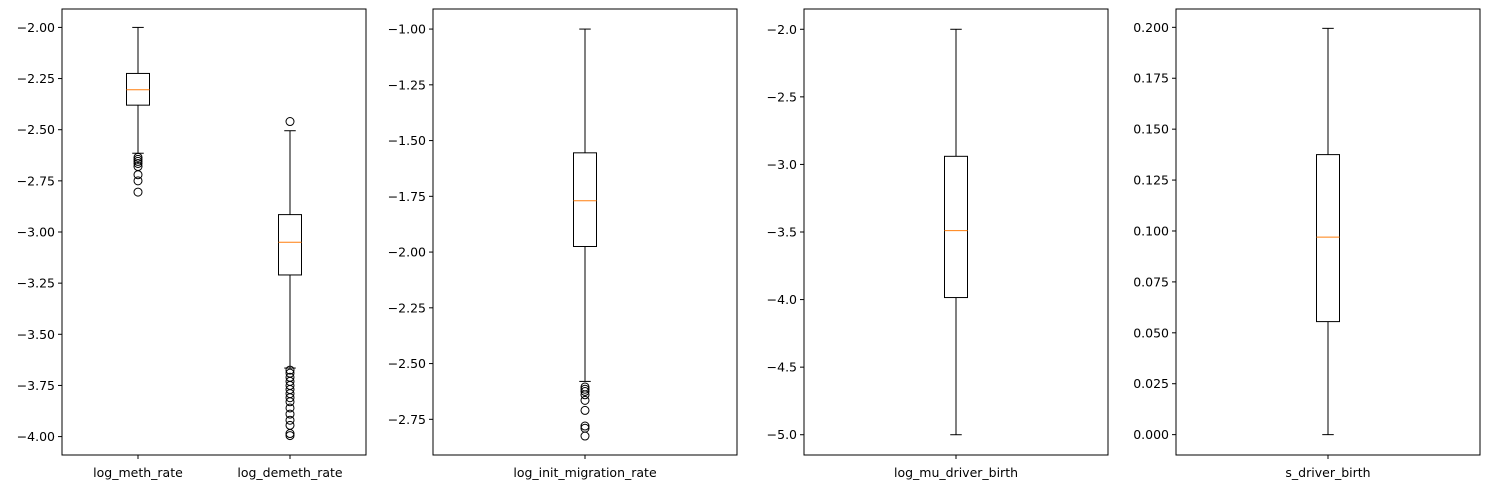 The image size is (1489, 489). I want to click on x-tick-label: log_demeth_rate, so click(290, 472).